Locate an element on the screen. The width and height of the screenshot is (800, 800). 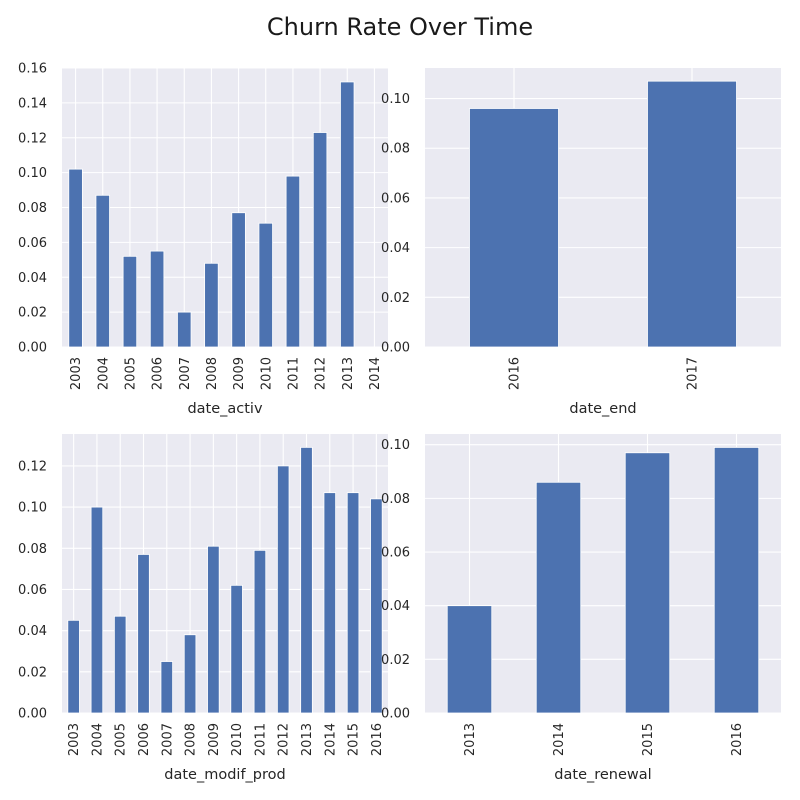
bar-2017 is located at coordinates (692, 214).